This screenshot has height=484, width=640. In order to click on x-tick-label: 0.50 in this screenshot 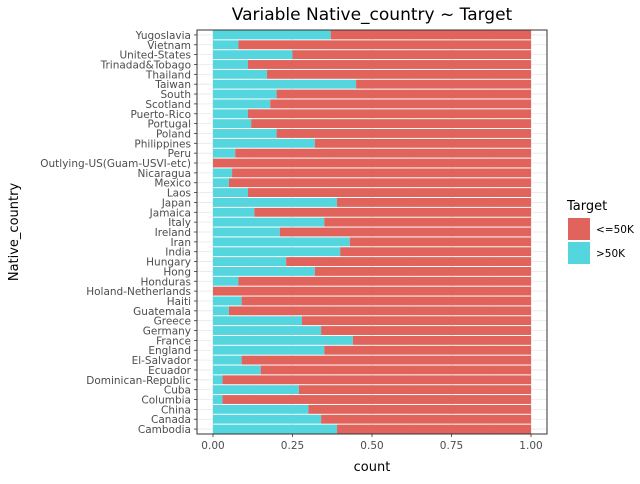, I will do `click(371, 446)`.